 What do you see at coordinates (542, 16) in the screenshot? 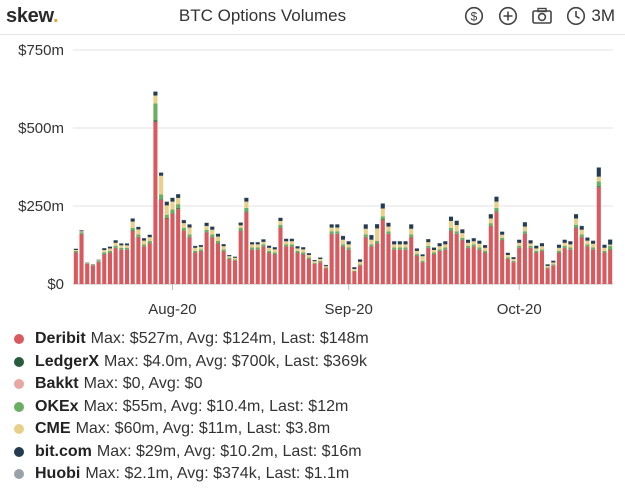
I see `camera-icon` at bounding box center [542, 16].